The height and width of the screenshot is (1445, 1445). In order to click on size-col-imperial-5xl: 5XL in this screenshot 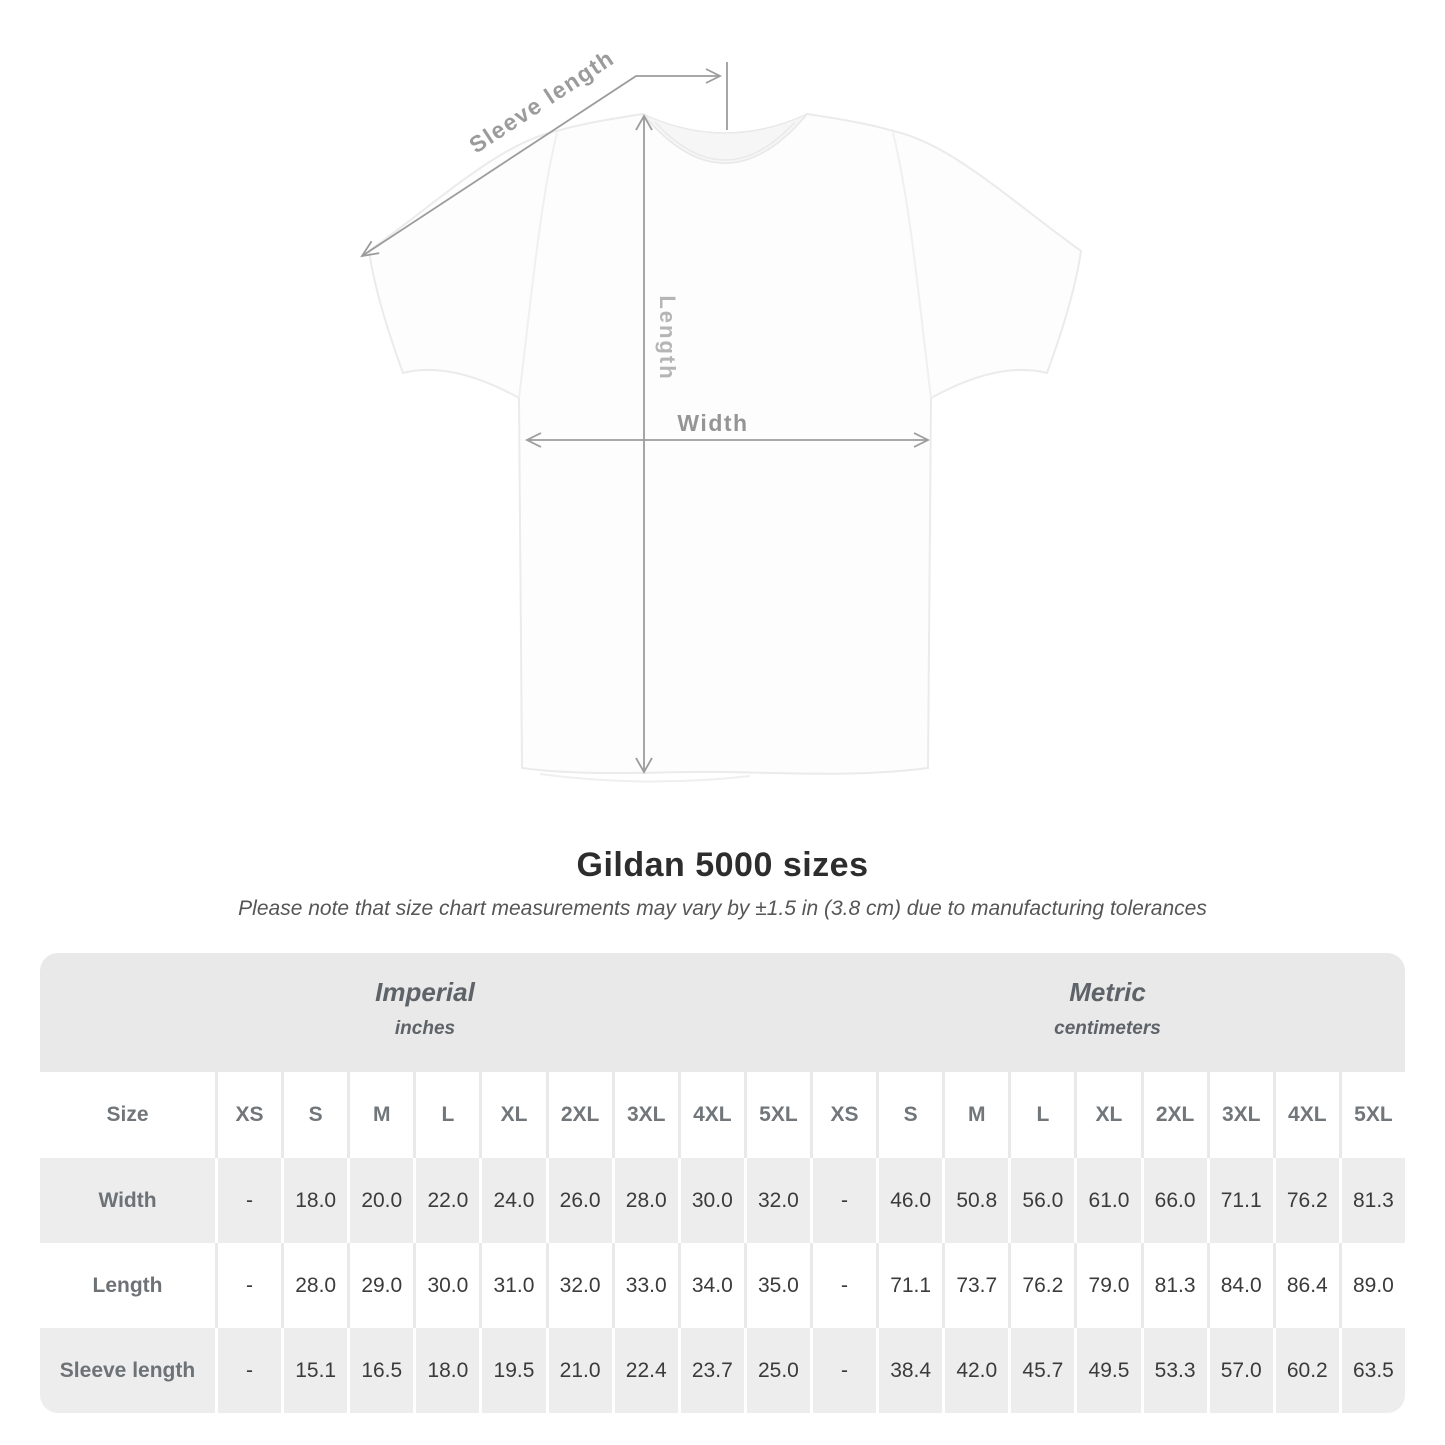, I will do `click(776, 1115)`.